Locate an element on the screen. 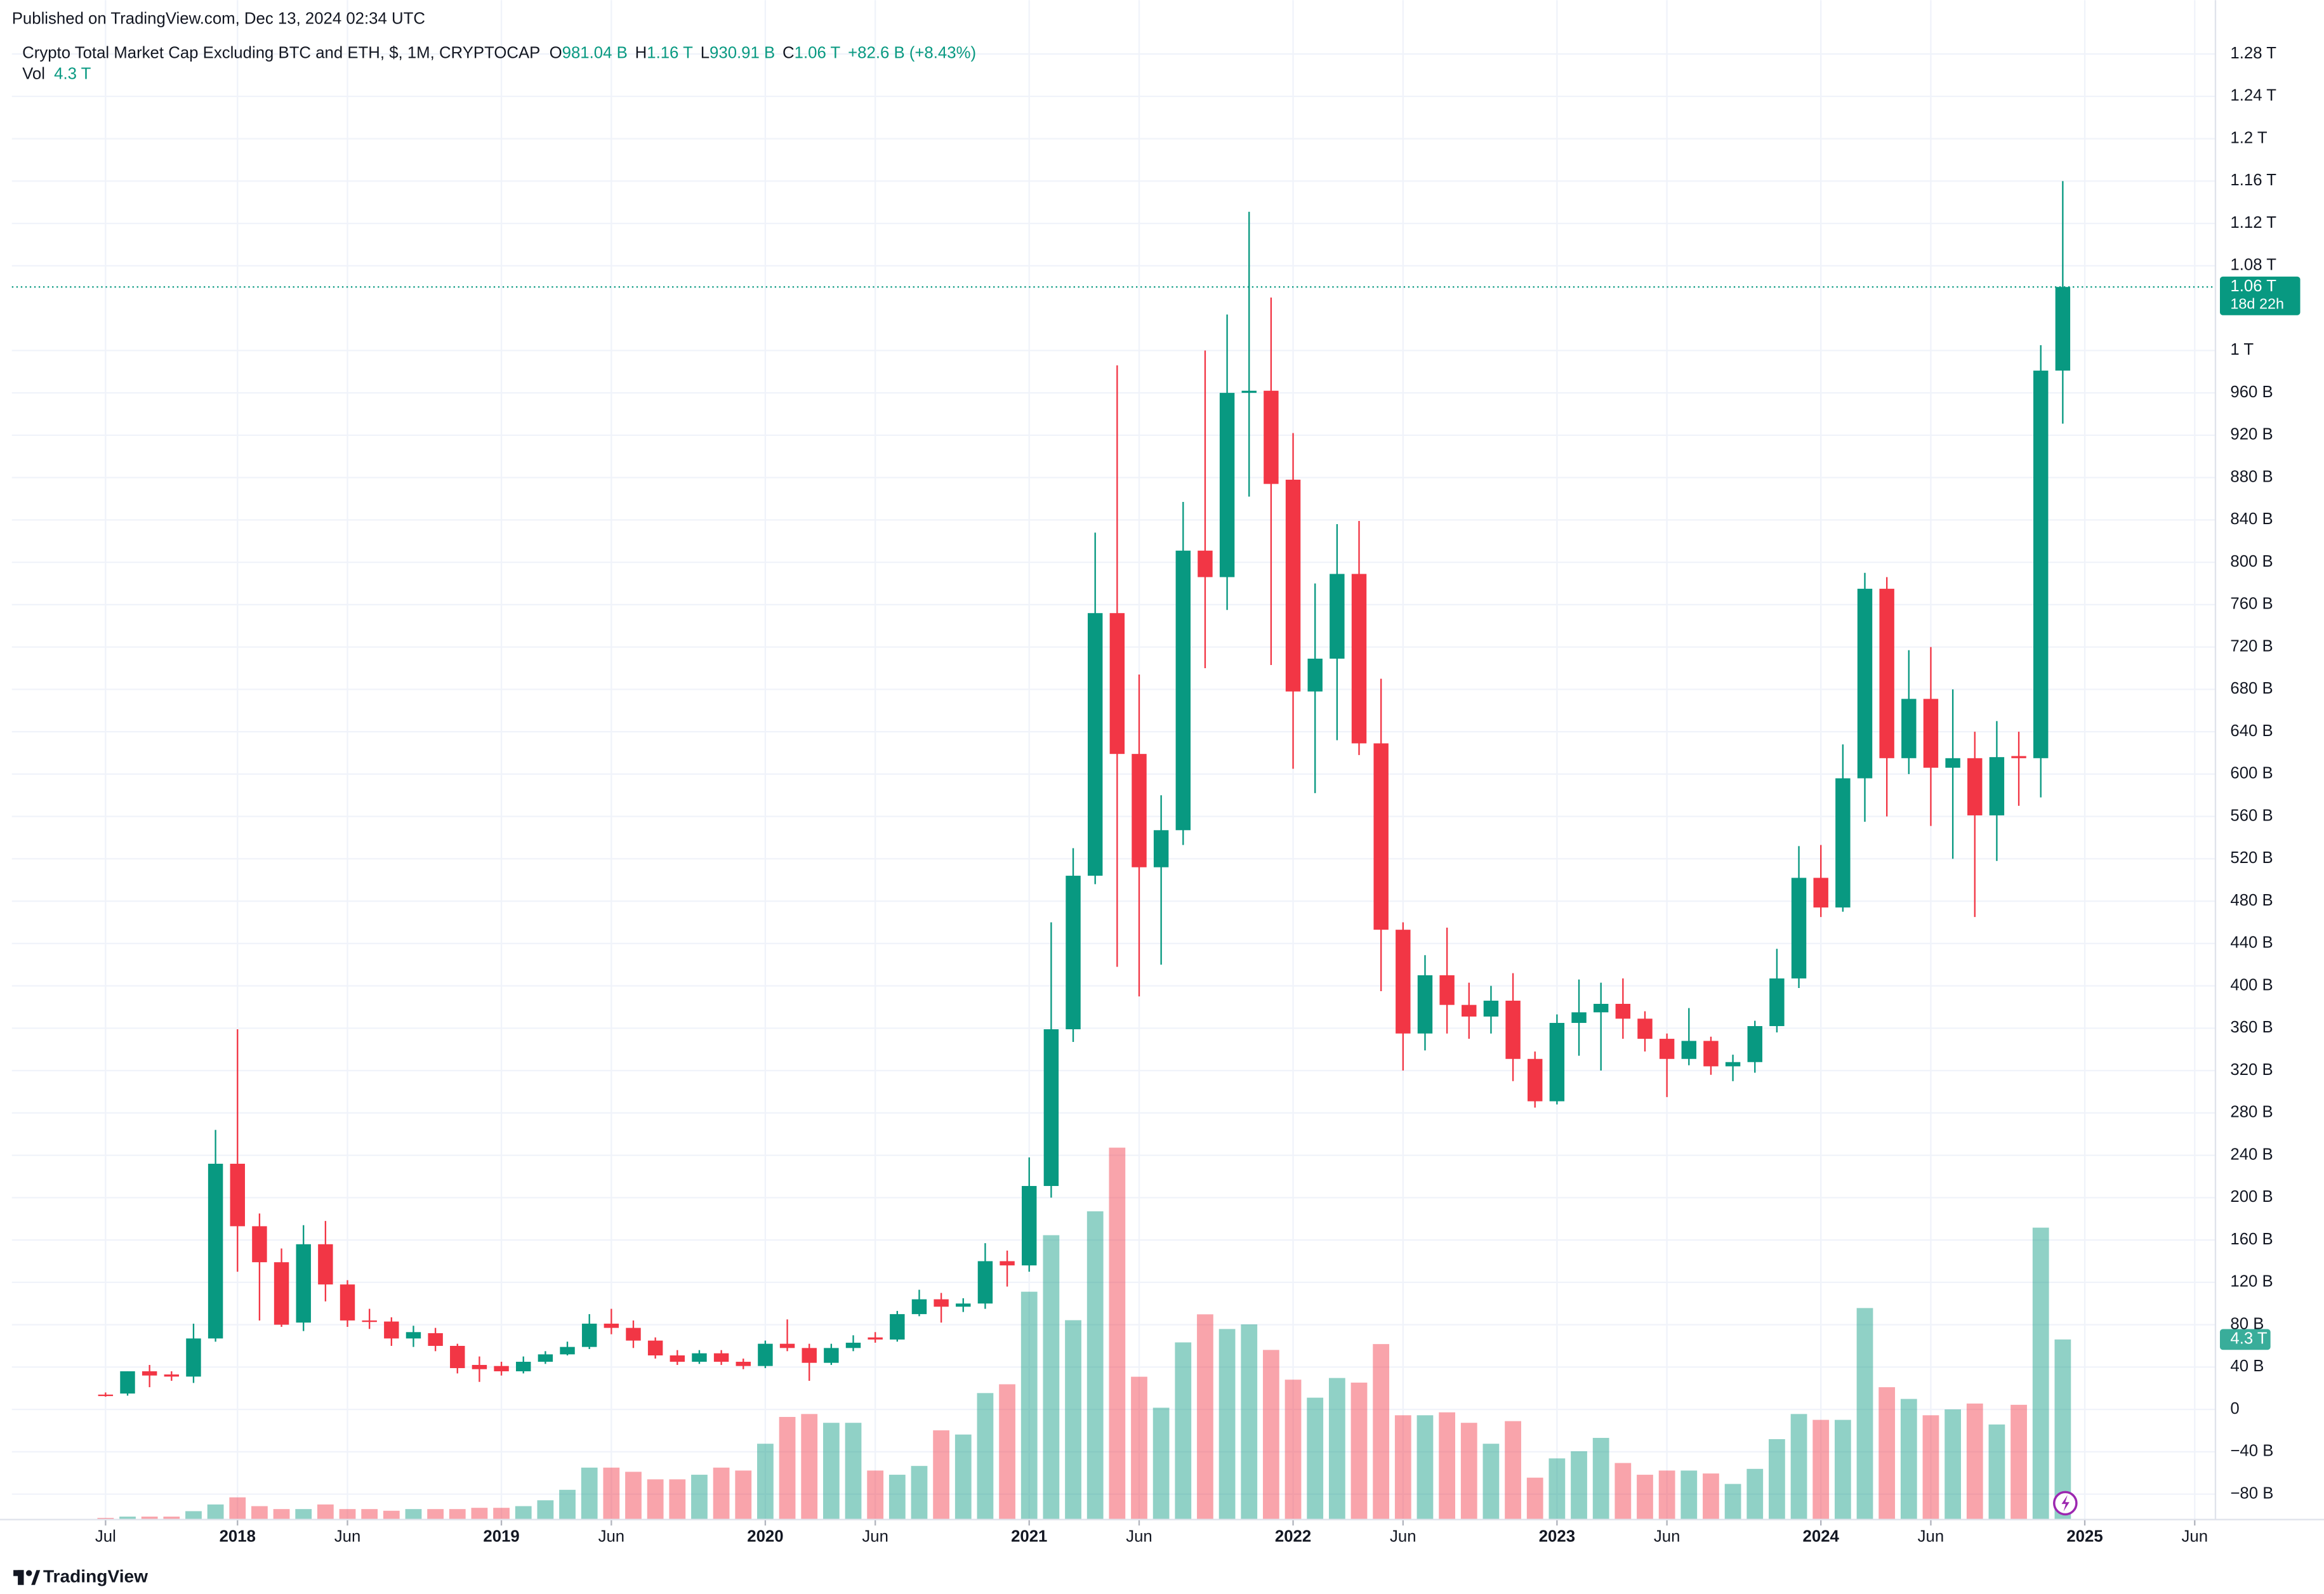 The image size is (2324, 1594). y-tick-label: 440 B is located at coordinates (2251, 943).